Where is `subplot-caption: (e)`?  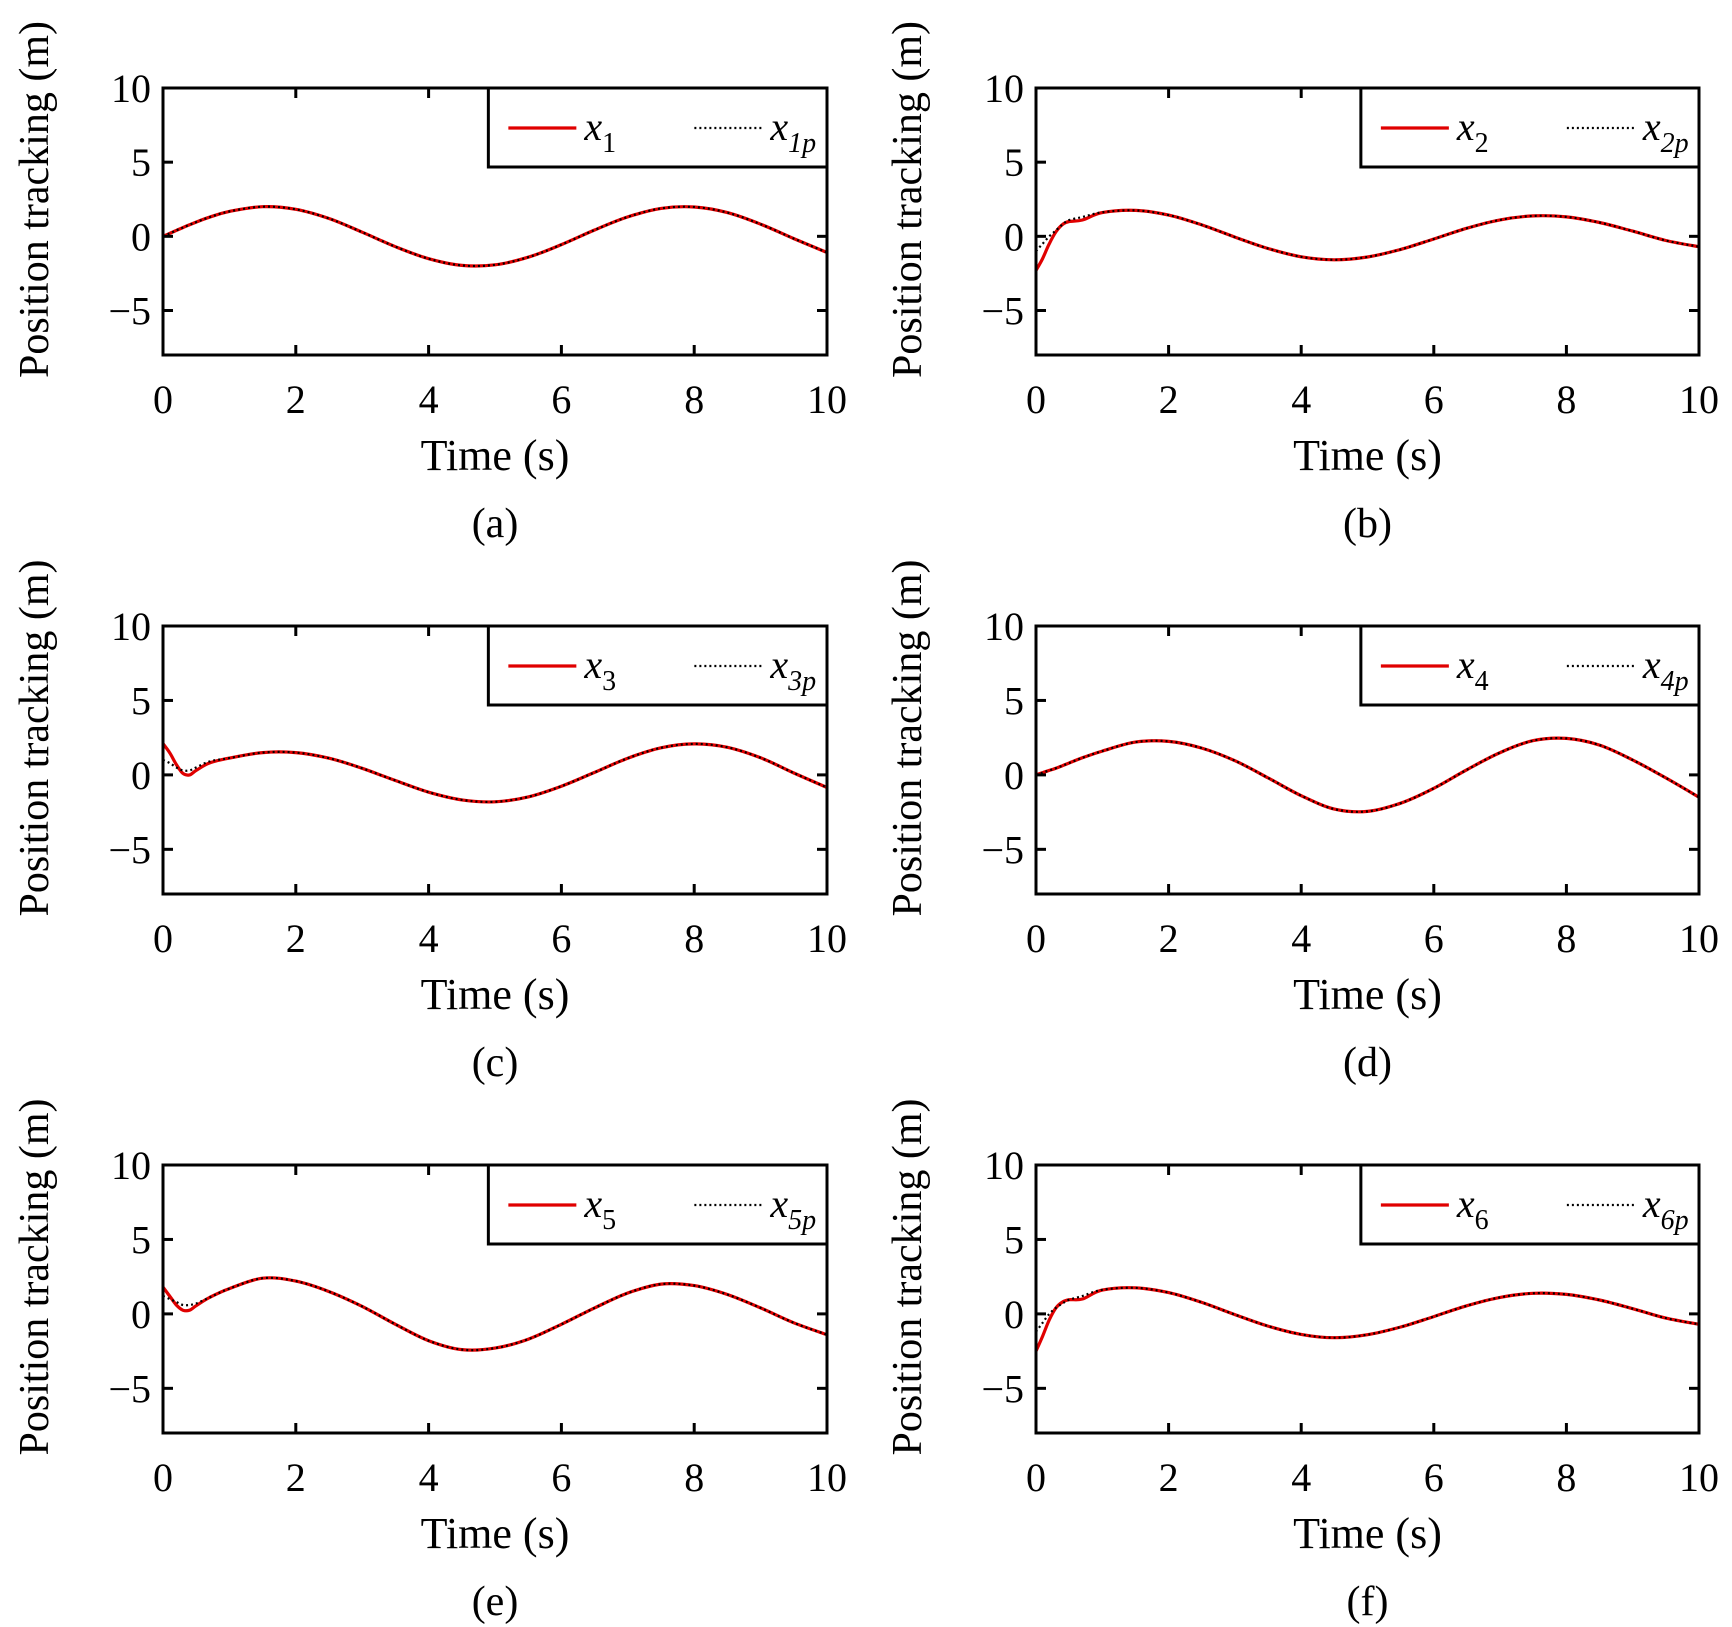
subplot-caption: (e) is located at coordinates (495, 1602).